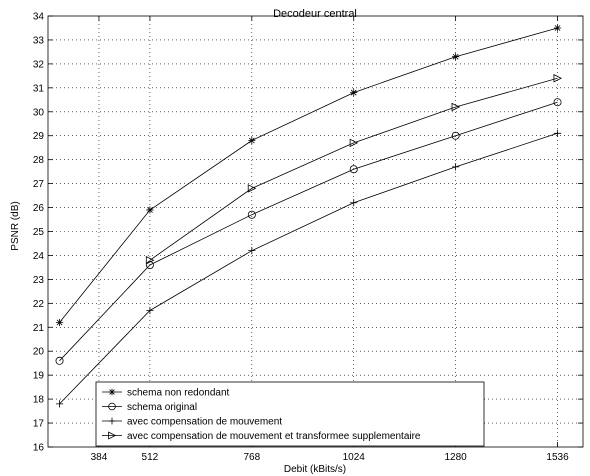 The image size is (590, 476). What do you see at coordinates (39, 208) in the screenshot?
I see `y-tick-label: 26` at bounding box center [39, 208].